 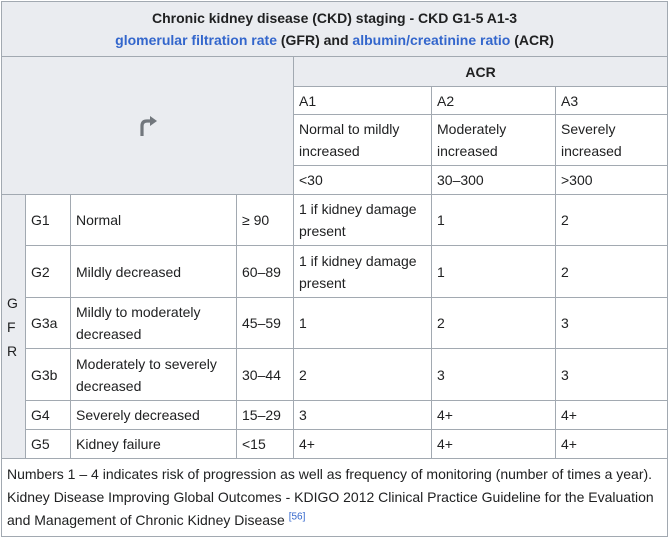 I want to click on corner-cell, so click(x=147, y=125).